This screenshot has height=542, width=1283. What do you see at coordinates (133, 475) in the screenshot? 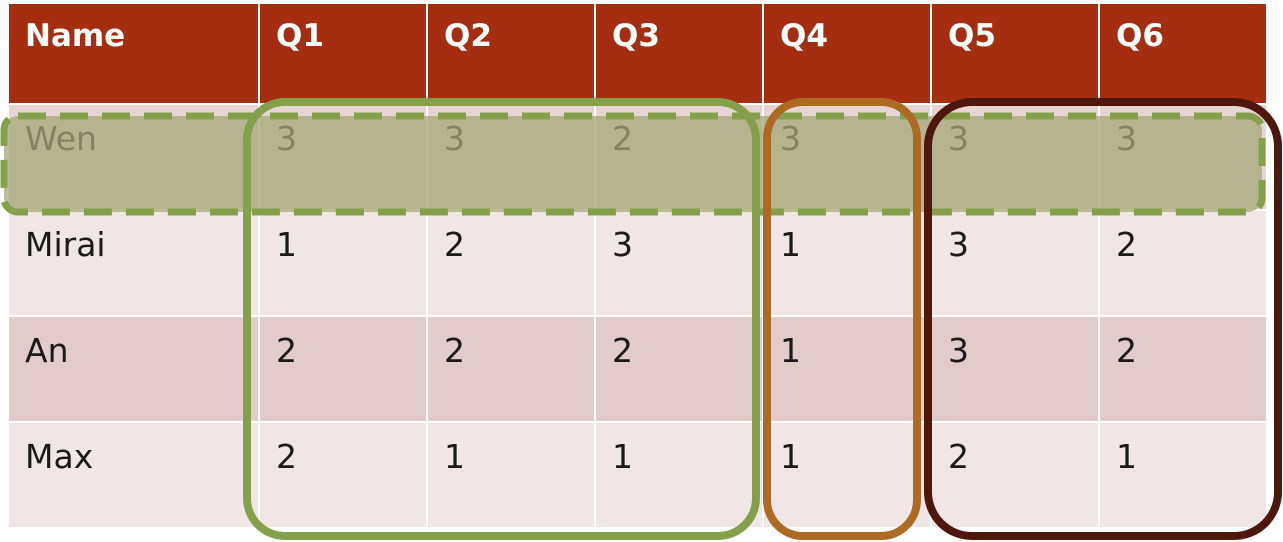
I see `row-name-cell: Max` at bounding box center [133, 475].